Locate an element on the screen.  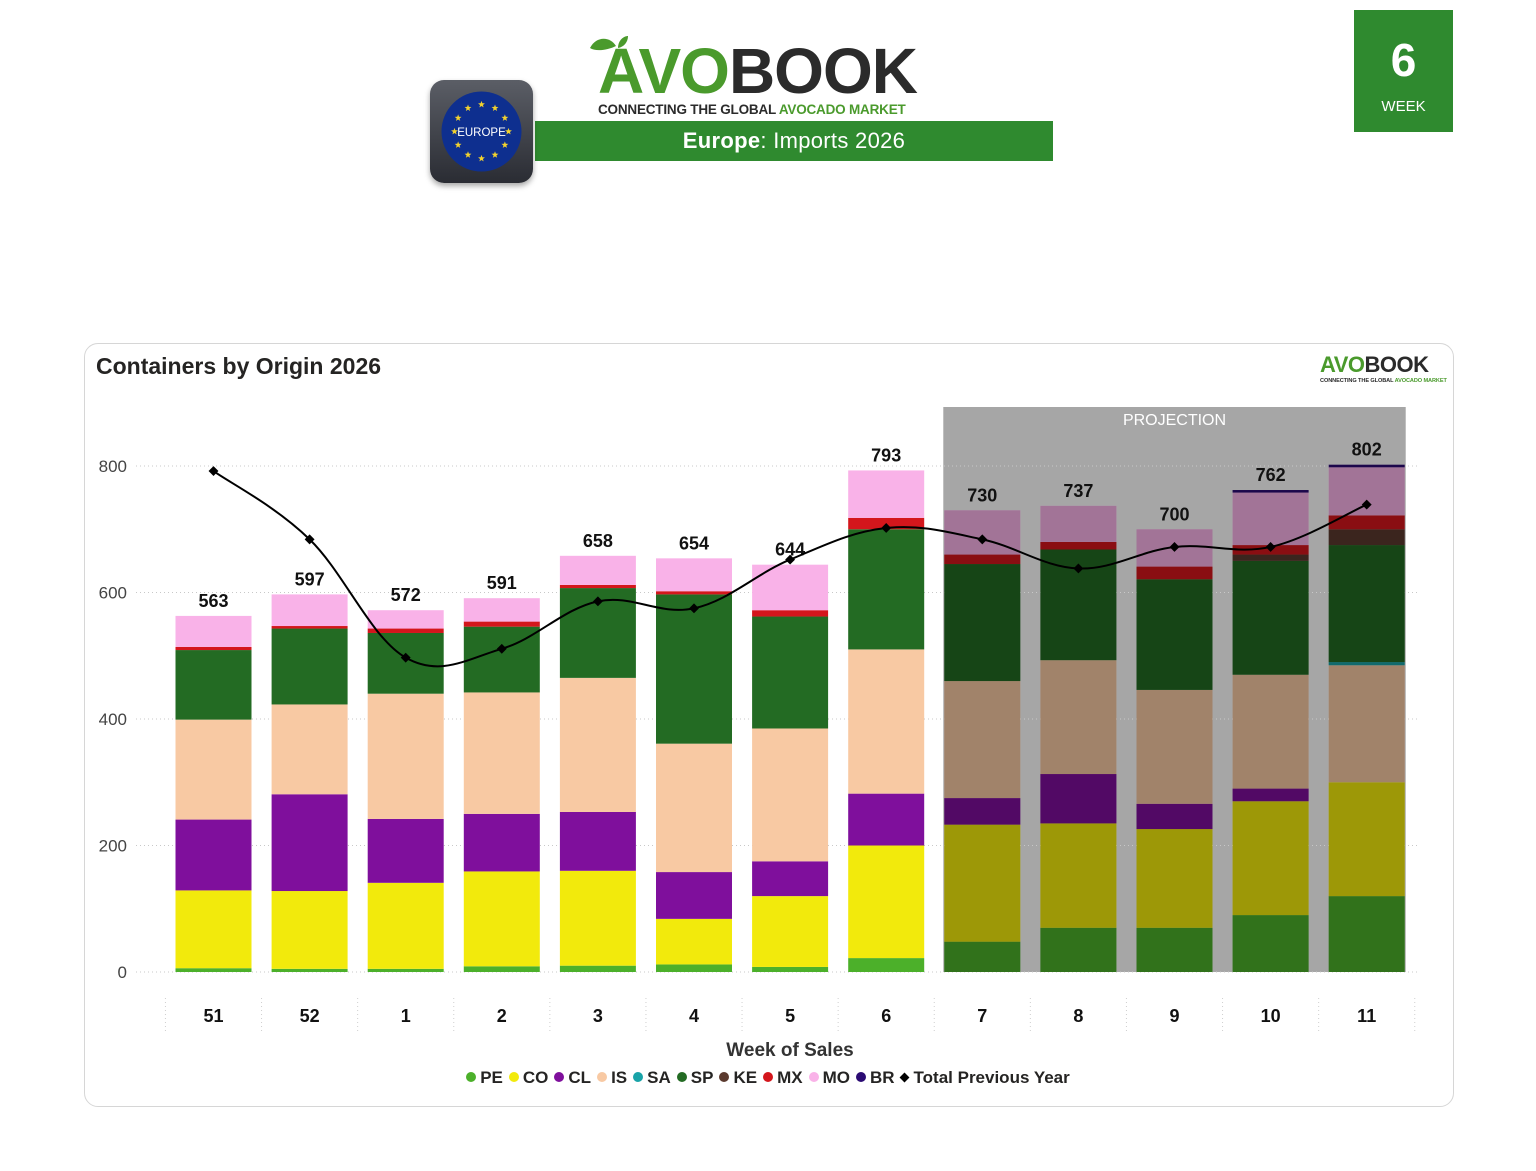
legend-item-previous-year: Total Previous Year is located at coordinates (984, 1078).